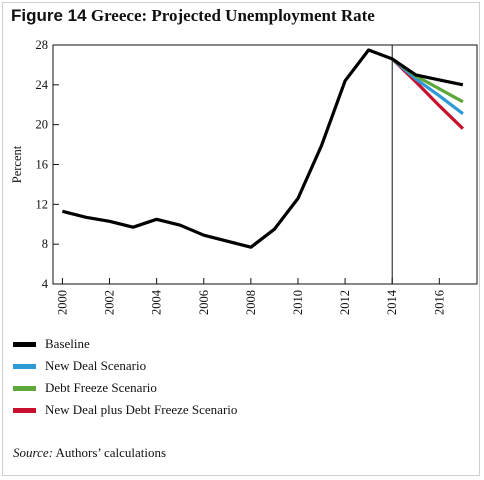  Describe the element at coordinates (42, 204) in the screenshot. I see `y-tick-label: 12` at that location.